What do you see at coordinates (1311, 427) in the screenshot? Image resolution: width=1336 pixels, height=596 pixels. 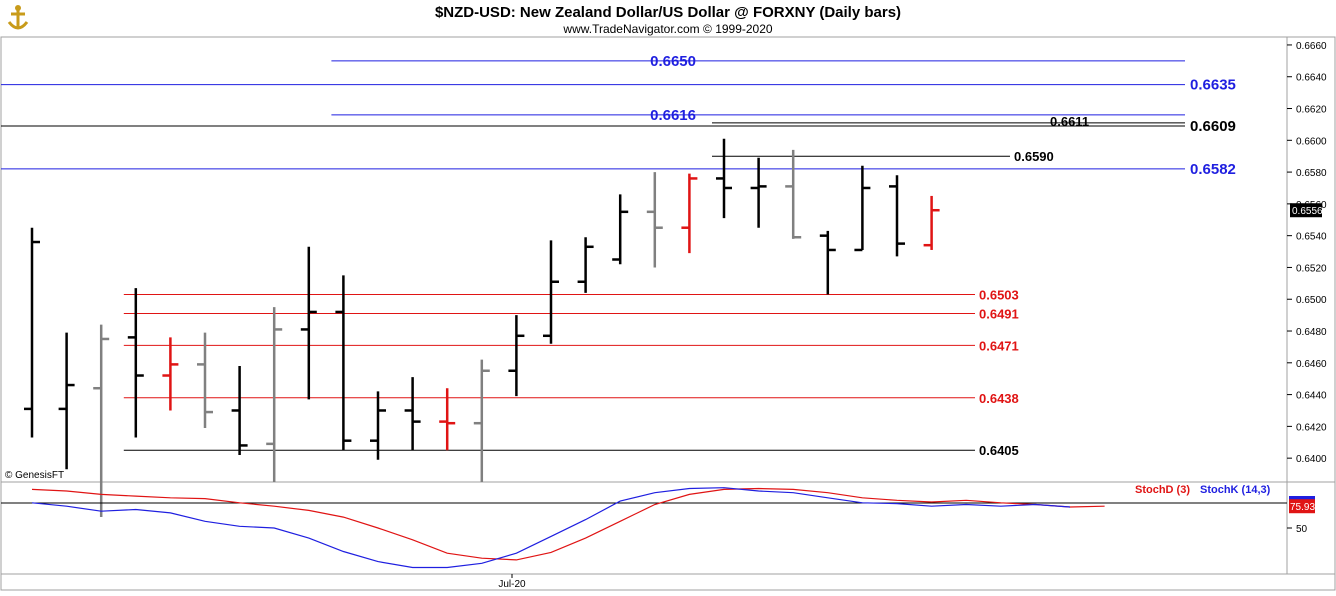 I see `y-tick-label: 0.6420` at bounding box center [1311, 427].